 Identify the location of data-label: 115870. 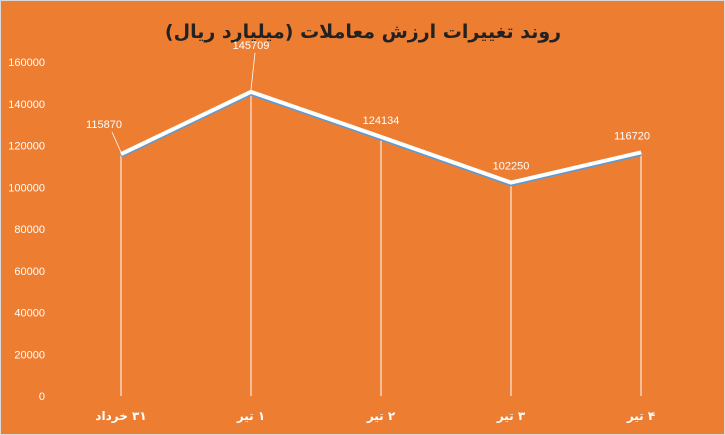
(104, 125).